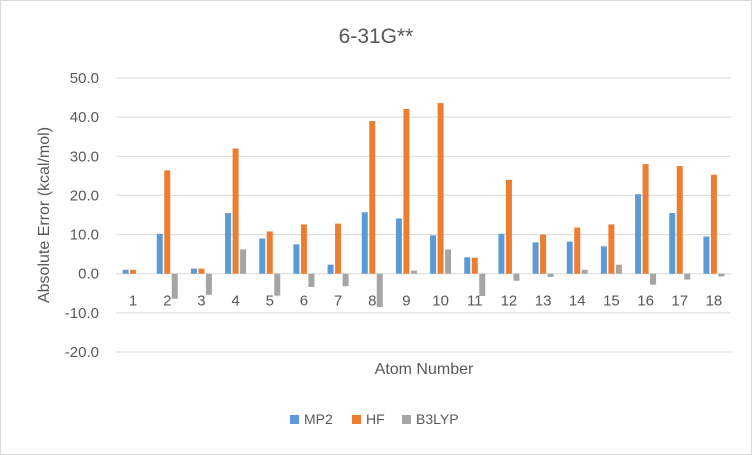 The height and width of the screenshot is (455, 752). I want to click on legend-label-hf: HF, so click(375, 419).